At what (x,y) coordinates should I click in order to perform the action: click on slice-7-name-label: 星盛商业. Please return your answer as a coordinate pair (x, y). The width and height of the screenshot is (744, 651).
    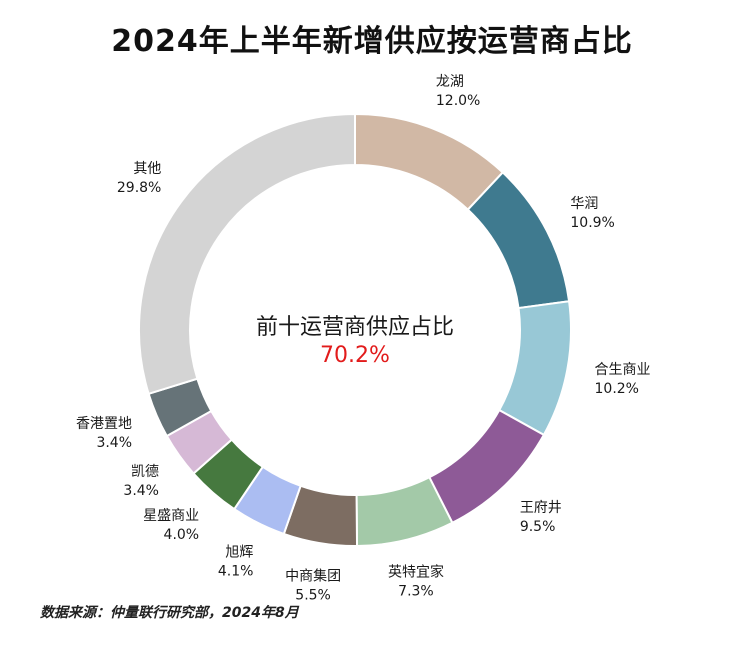
    Looking at the image, I should click on (171, 516).